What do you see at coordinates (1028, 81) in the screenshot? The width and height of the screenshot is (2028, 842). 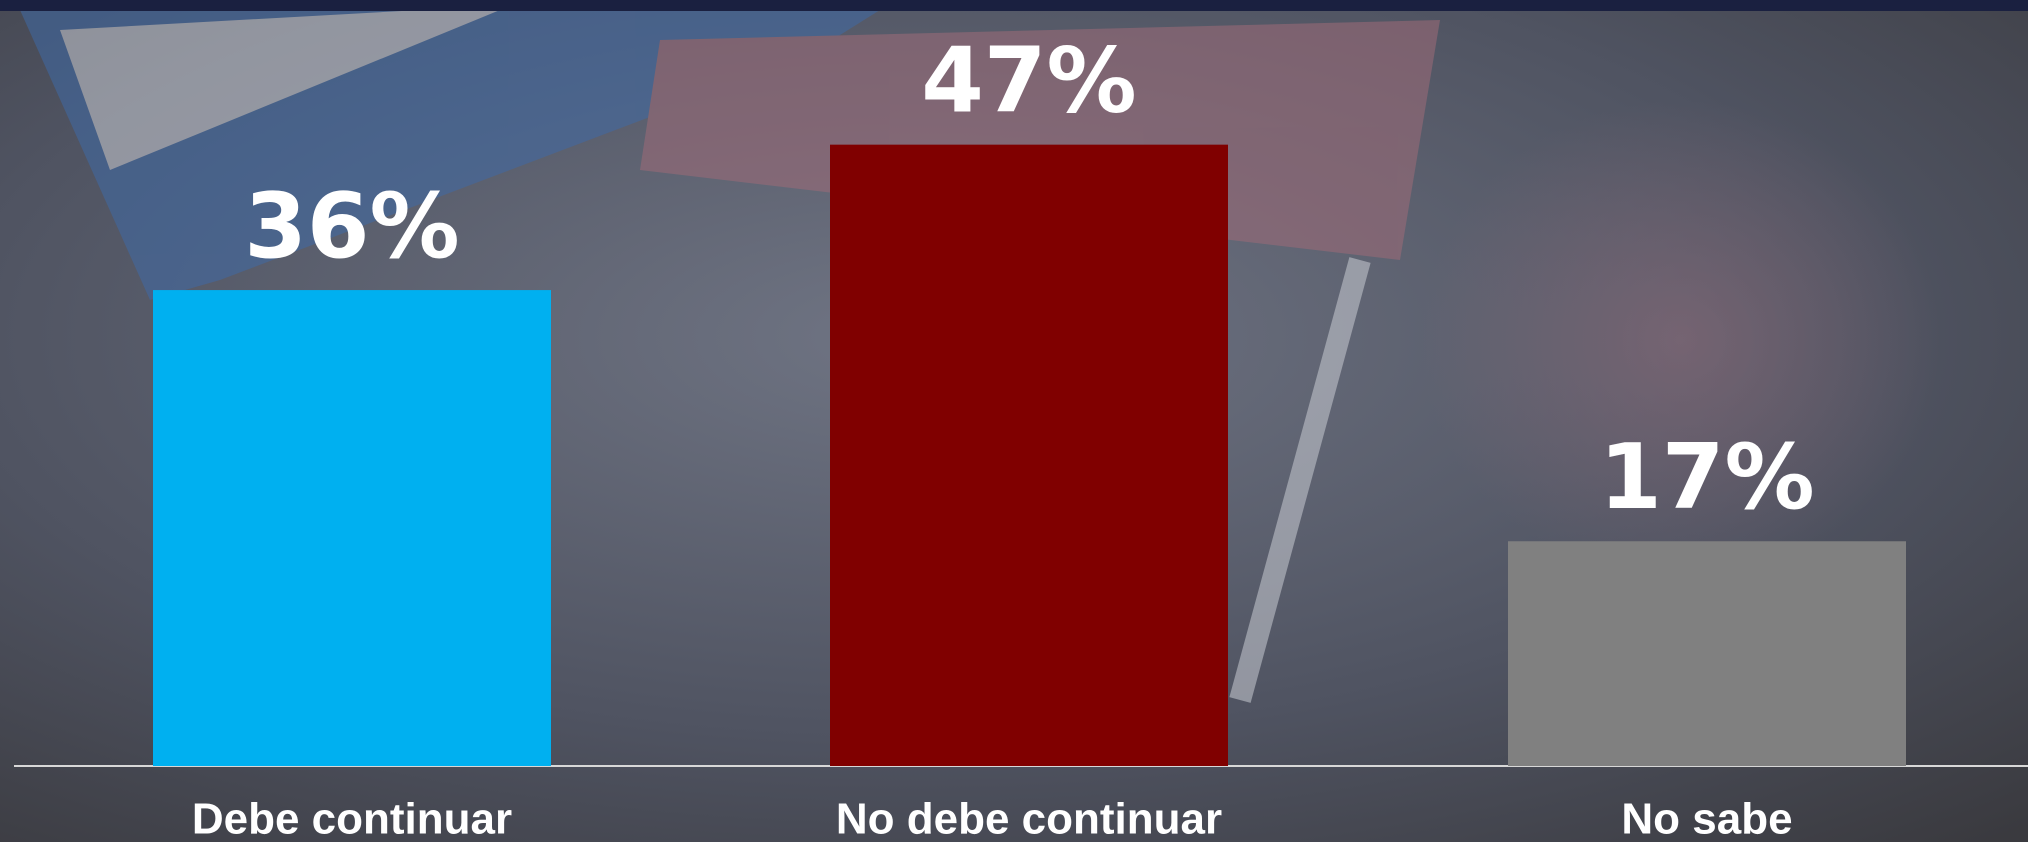 I see `value-label: 47%` at bounding box center [1028, 81].